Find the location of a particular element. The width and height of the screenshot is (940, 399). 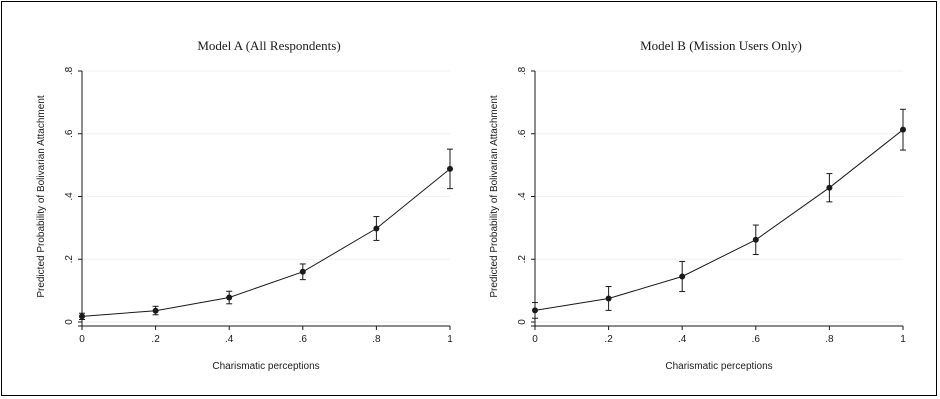

series-line is located at coordinates (266, 242).